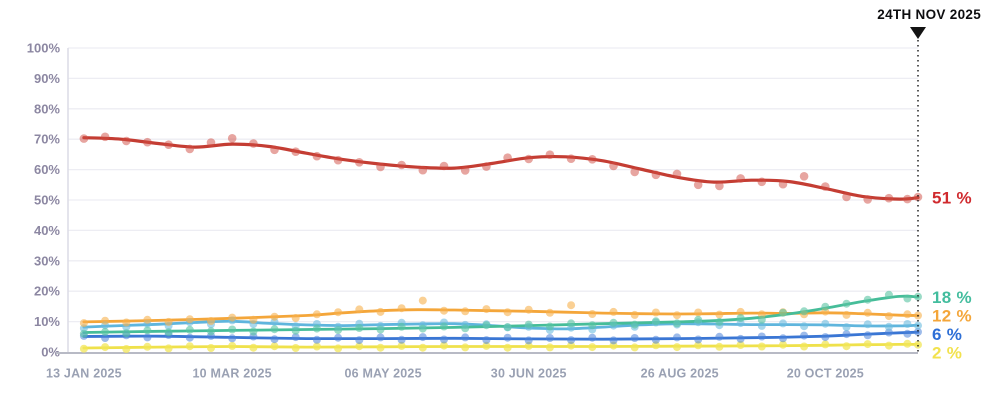 Image resolution: width=985 pixels, height=402 pixels. What do you see at coordinates (952, 297) in the screenshot?
I see `end-label-teal-series: 18 %` at bounding box center [952, 297].